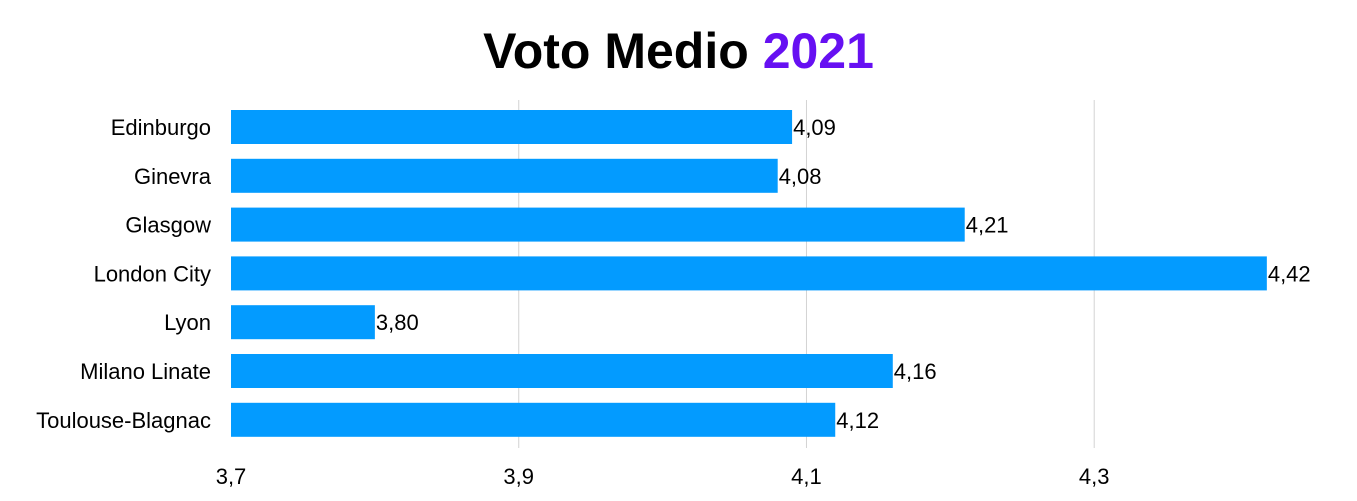 The width and height of the screenshot is (1357, 501). What do you see at coordinates (987, 225) in the screenshot?
I see `value-label: 4,21` at bounding box center [987, 225].